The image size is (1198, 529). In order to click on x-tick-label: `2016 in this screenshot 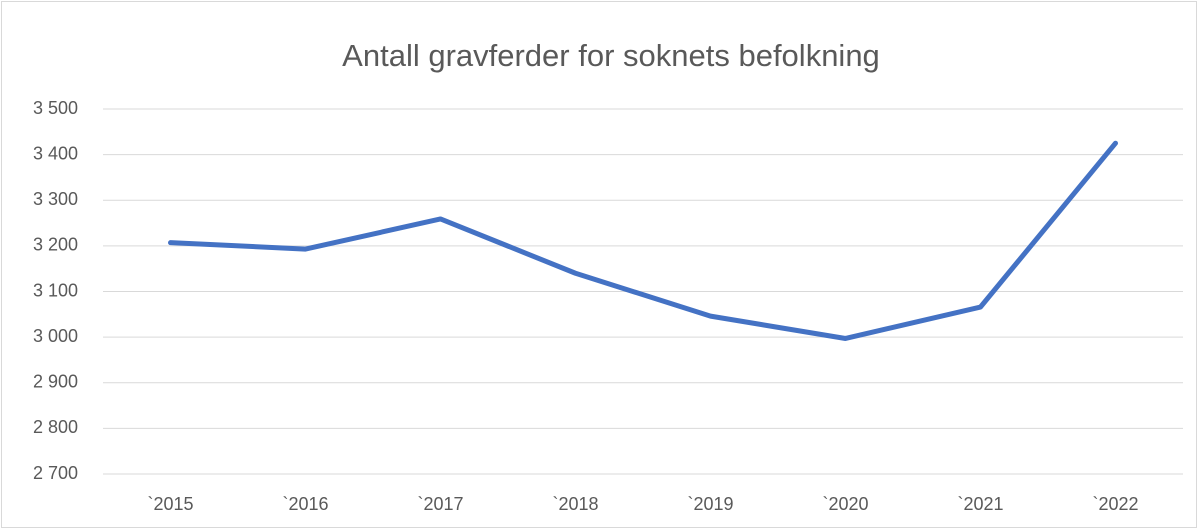, I will do `click(305, 504)`.